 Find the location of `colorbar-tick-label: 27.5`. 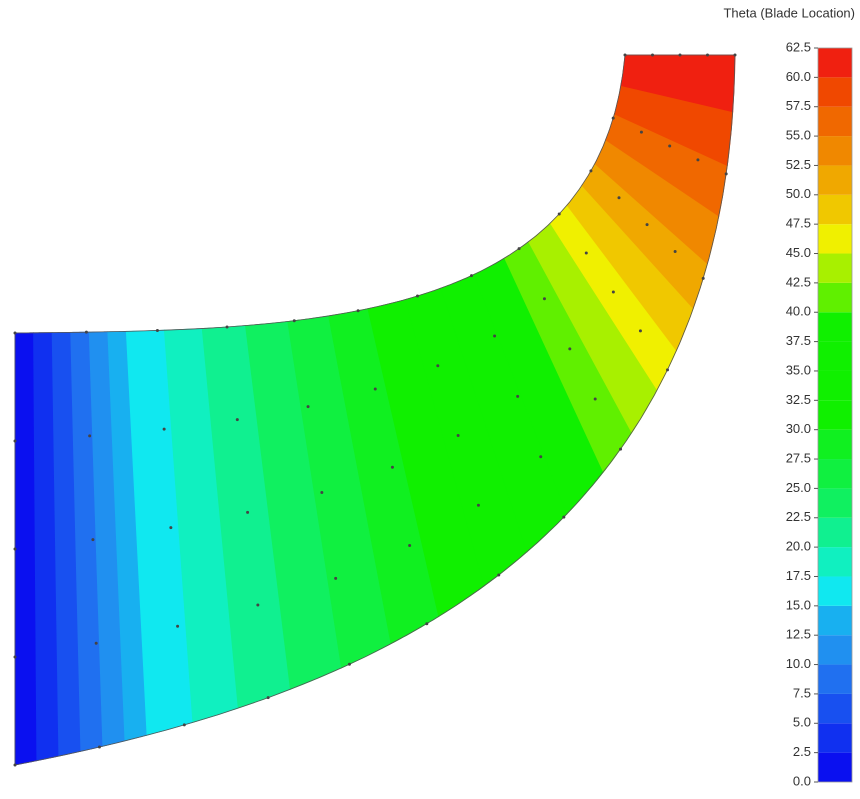

colorbar-tick-label: 27.5 is located at coordinates (798, 457).